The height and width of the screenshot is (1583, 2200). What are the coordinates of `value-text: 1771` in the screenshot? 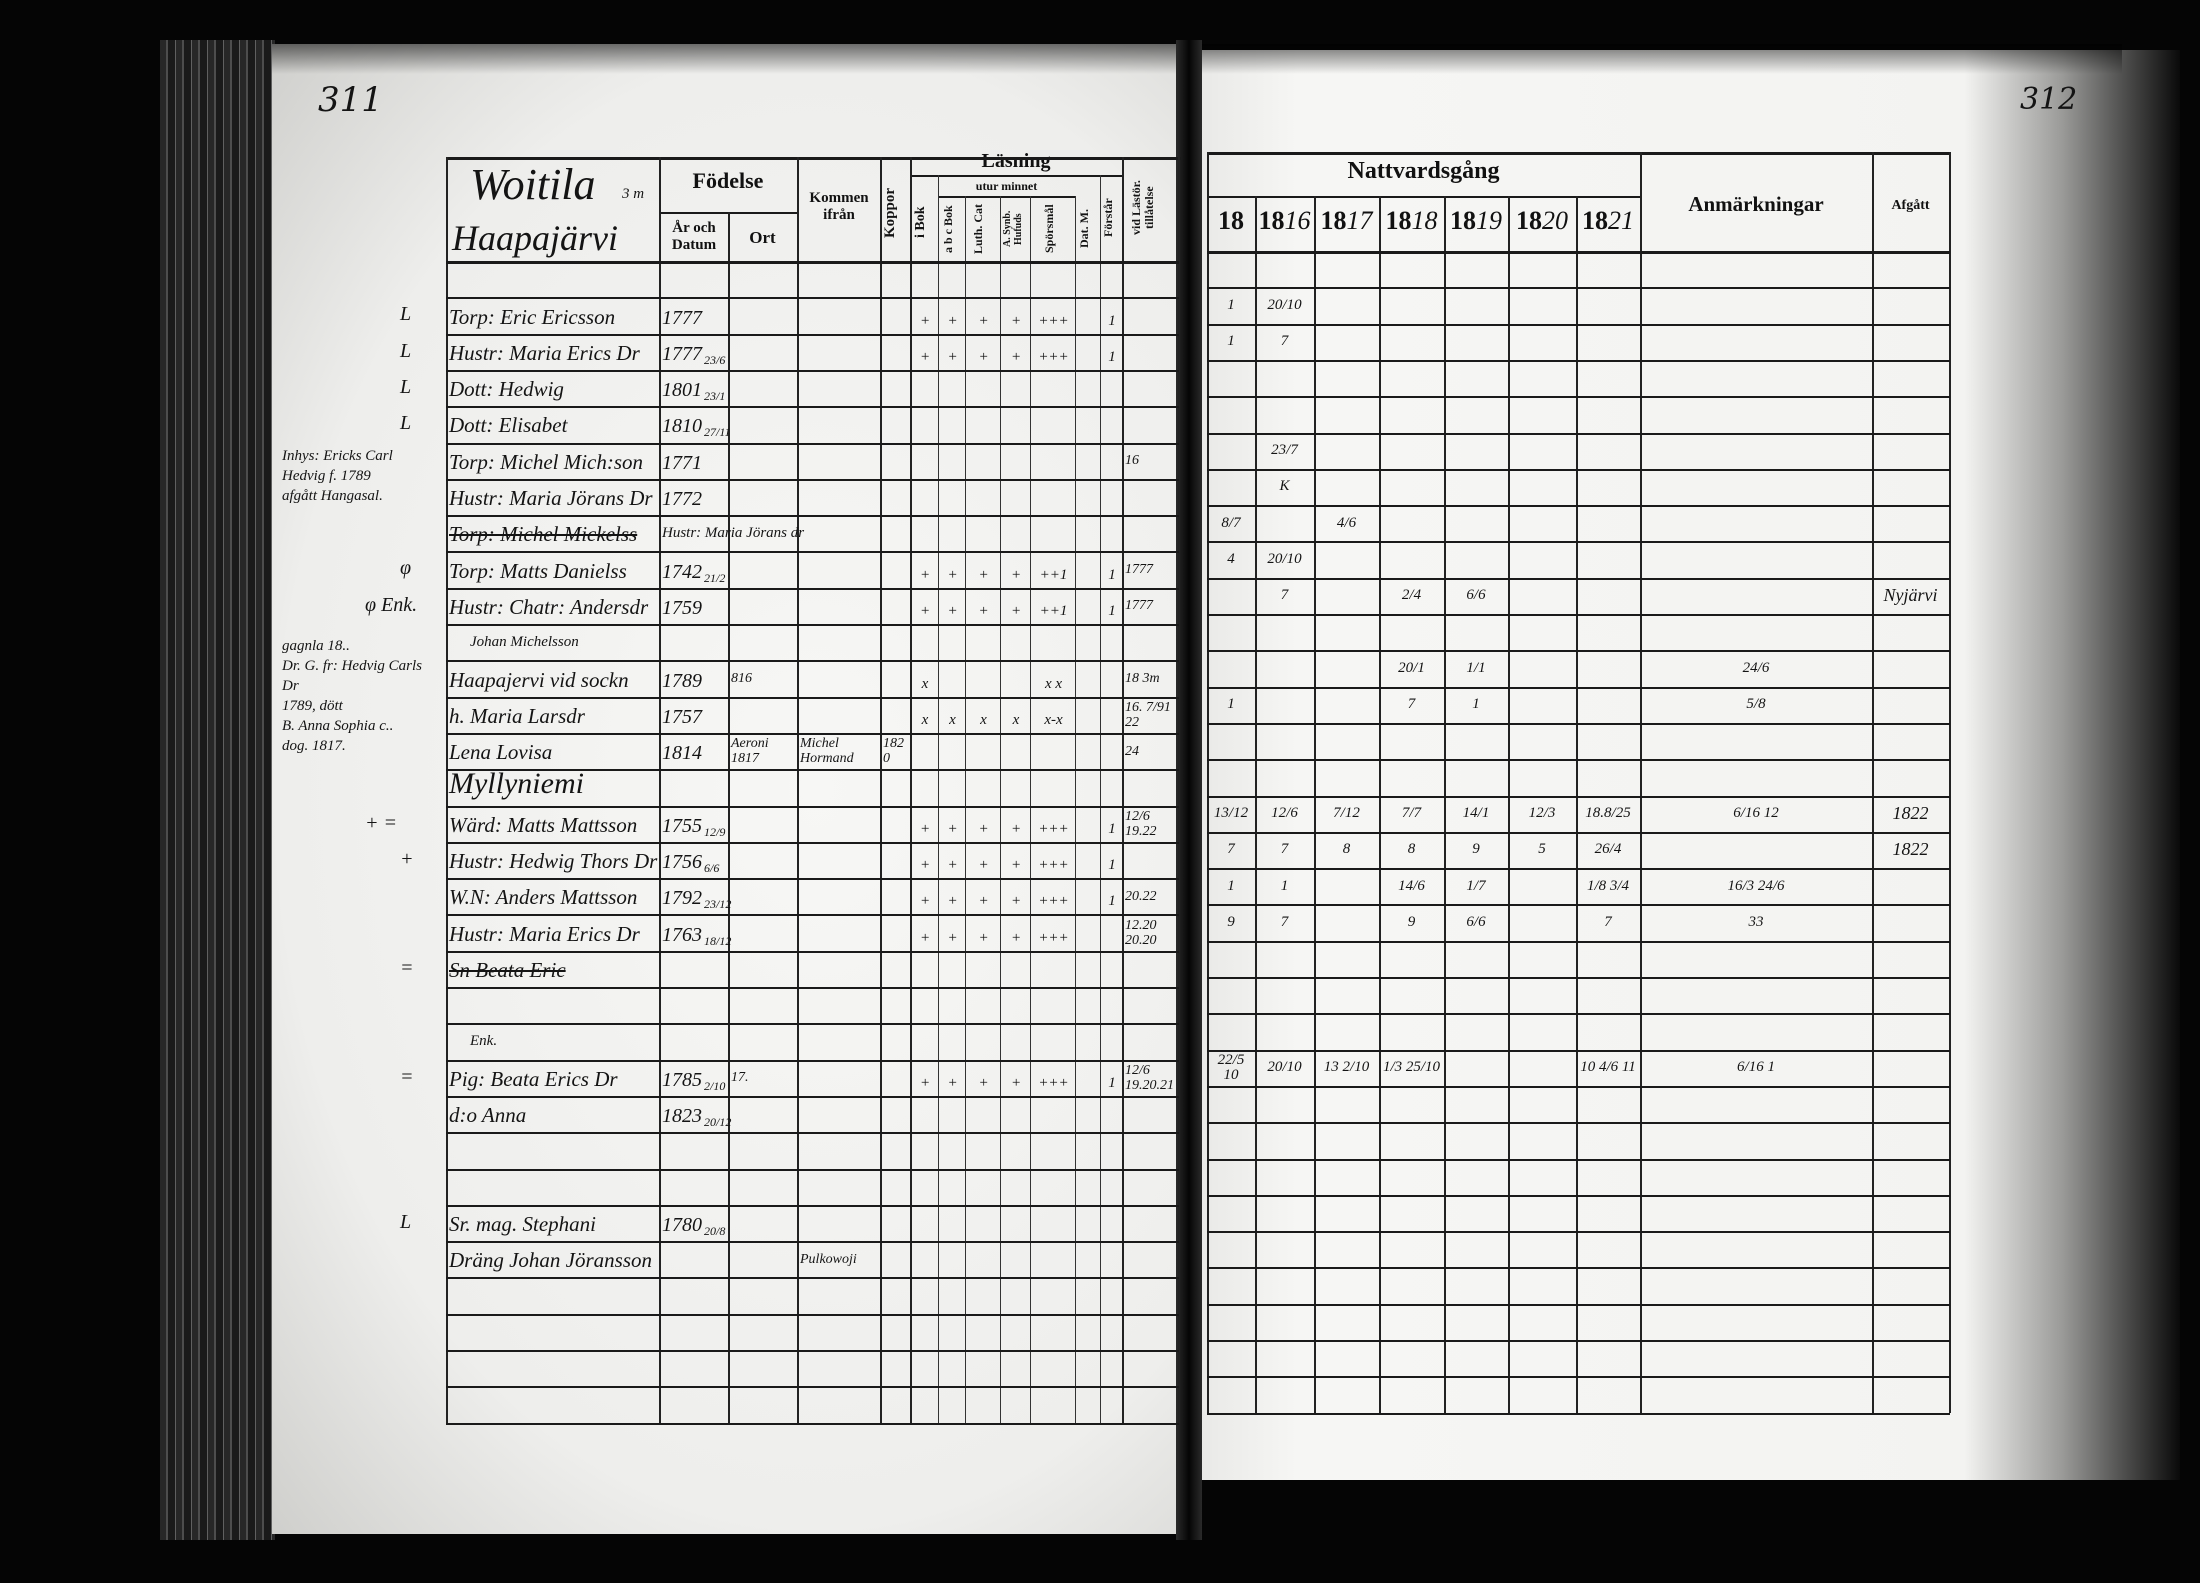 It's located at (682, 462).